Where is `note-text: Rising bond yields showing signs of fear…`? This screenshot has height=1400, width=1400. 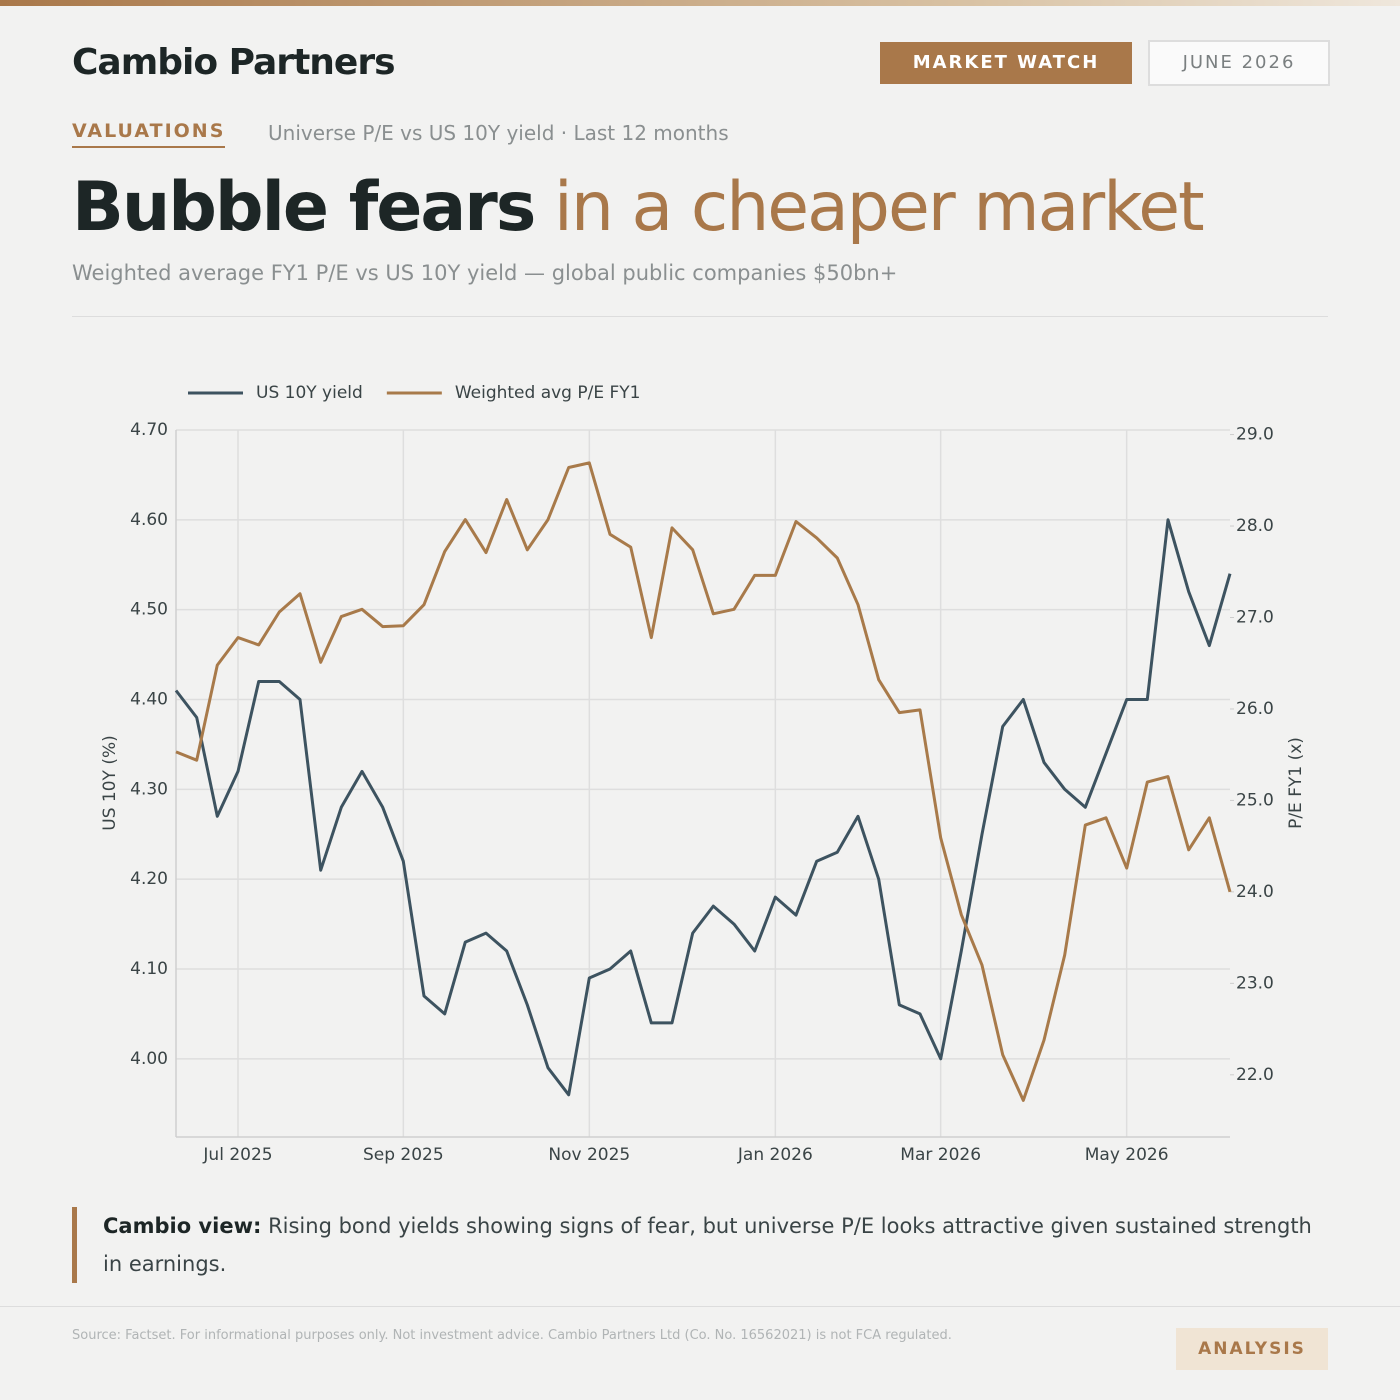 note-text: Rising bond yields showing signs of fear… is located at coordinates (707, 1245).